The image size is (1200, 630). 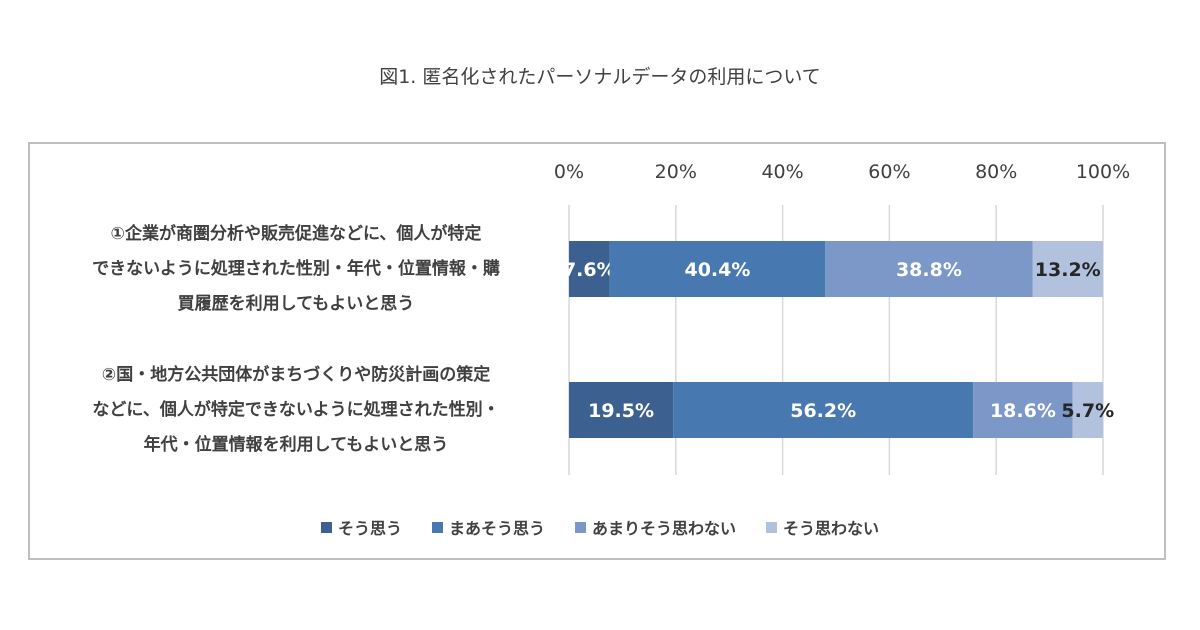 I want to click on data-label: 19.5%, so click(x=621, y=411).